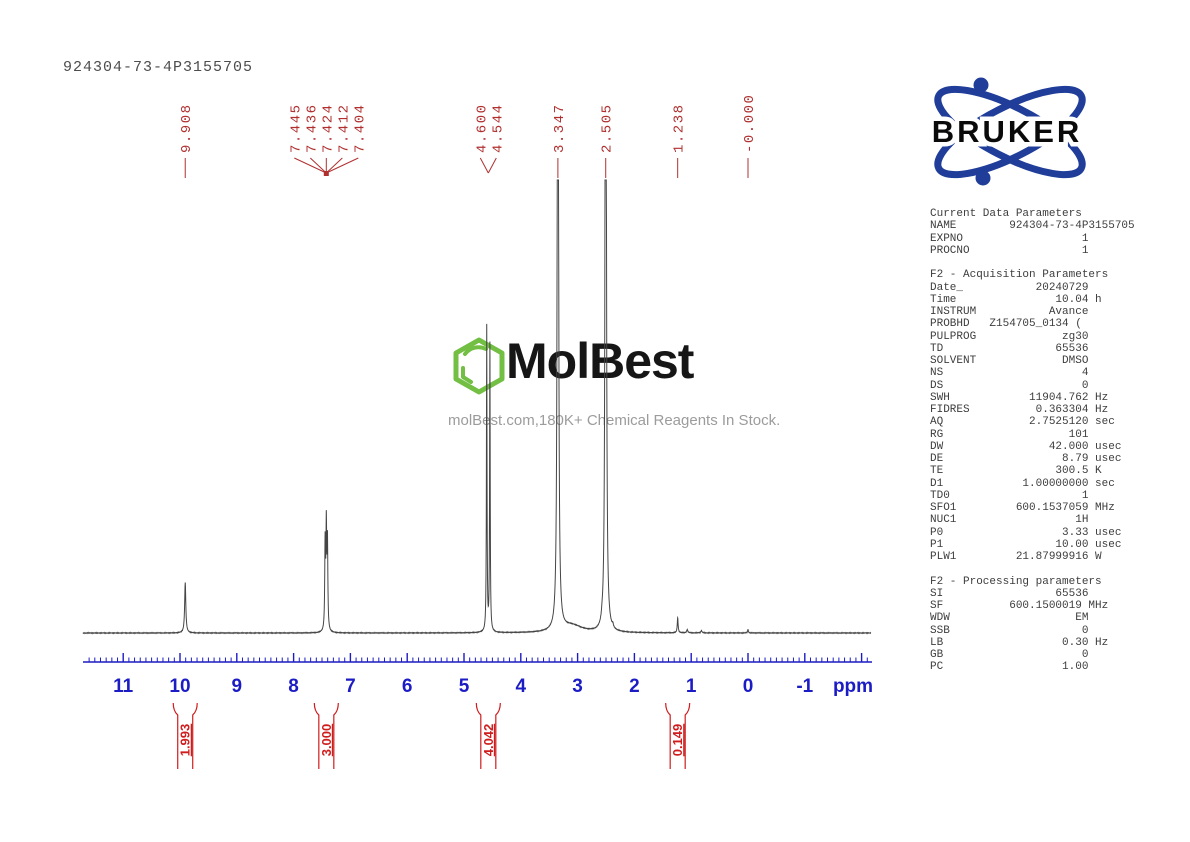 Image resolution: width=1190 pixels, height=842 pixels. What do you see at coordinates (488, 740) in the screenshot?
I see `integral-value: 4.042` at bounding box center [488, 740].